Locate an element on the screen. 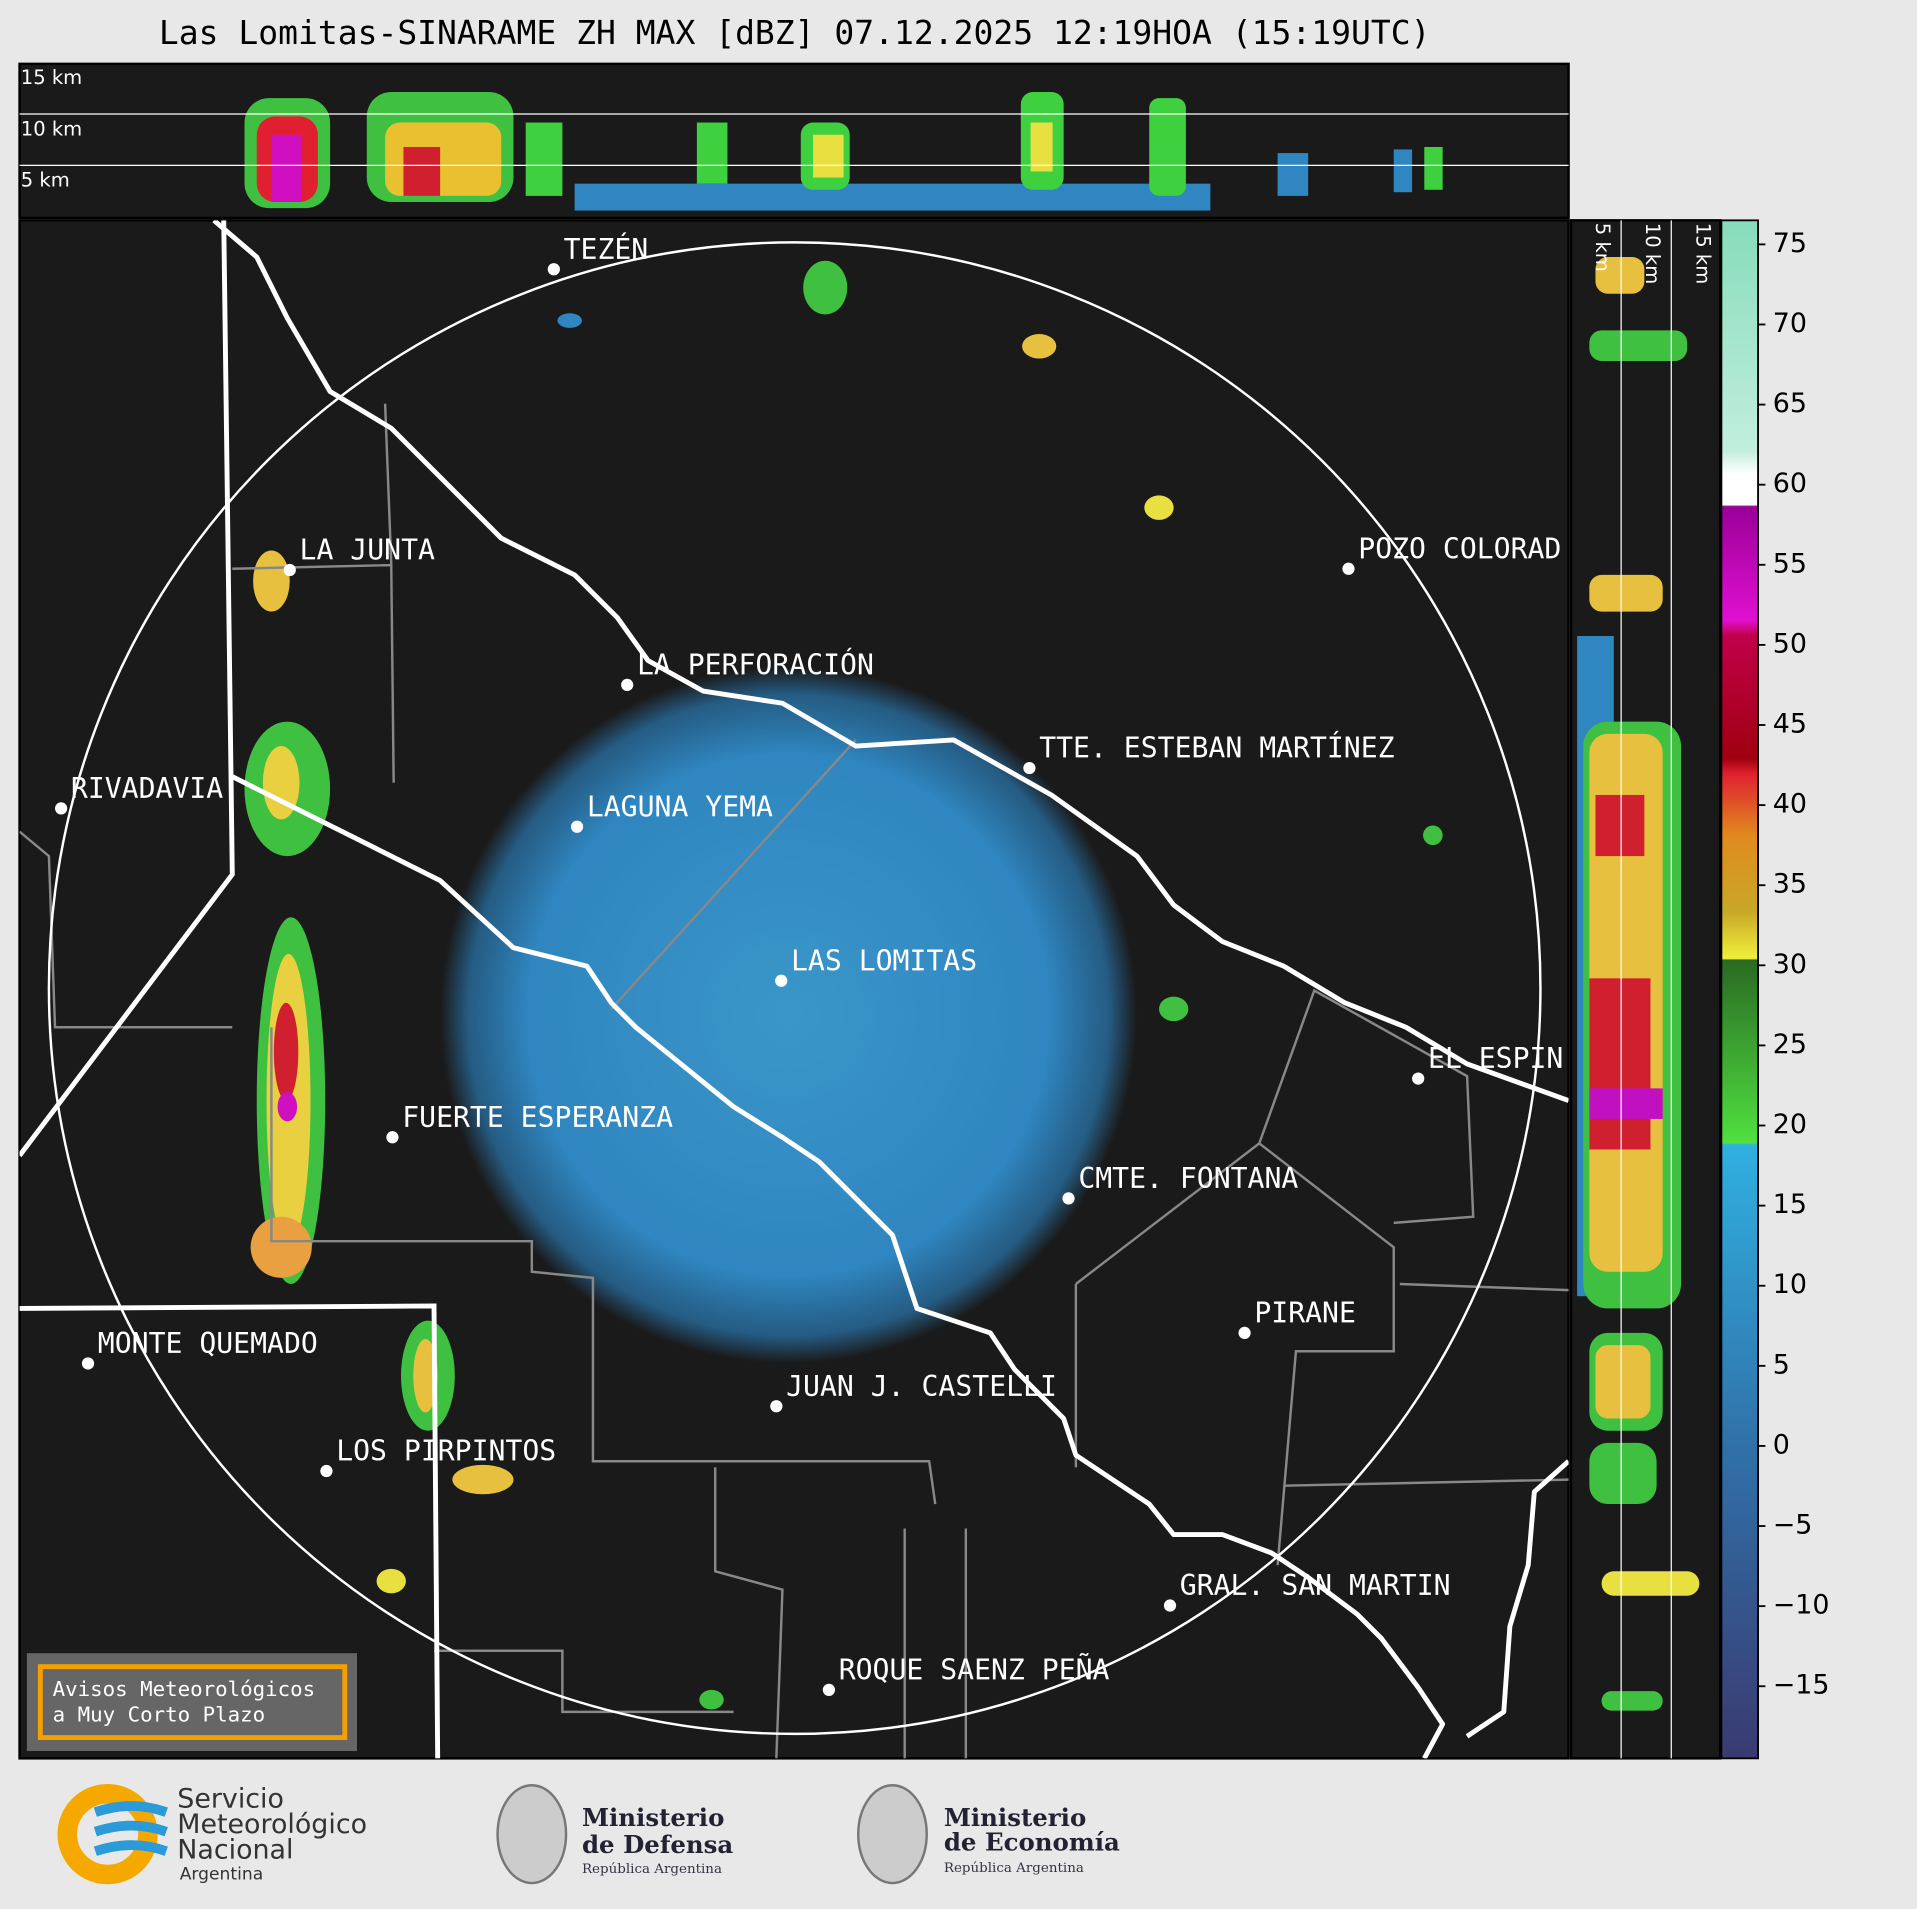 The width and height of the screenshot is (1917, 1909). colorbar-tick-label: 30 is located at coordinates (1790, 964).